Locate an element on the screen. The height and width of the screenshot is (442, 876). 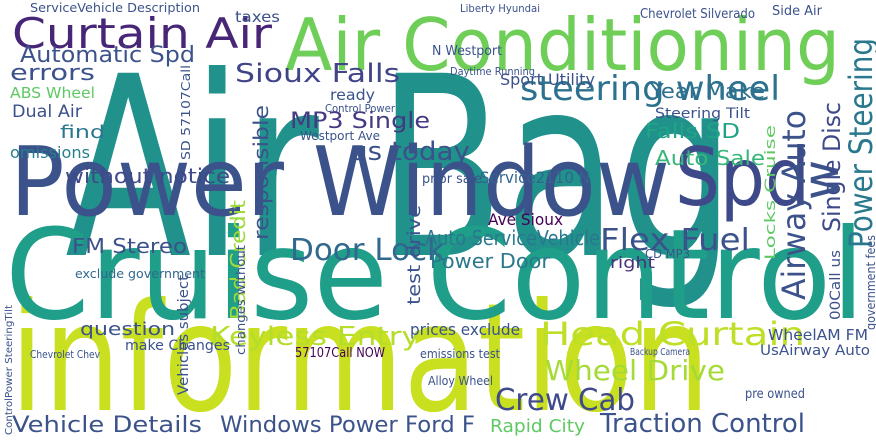
word: test drive is located at coordinates (414, 255).